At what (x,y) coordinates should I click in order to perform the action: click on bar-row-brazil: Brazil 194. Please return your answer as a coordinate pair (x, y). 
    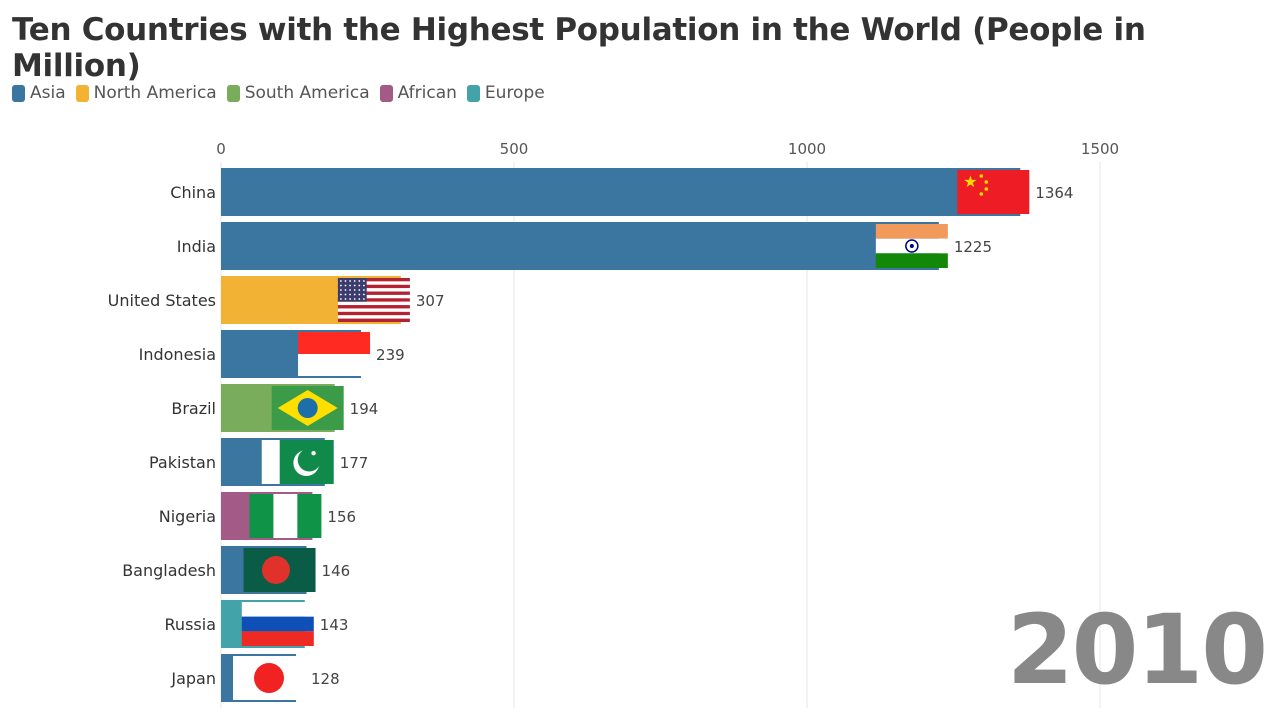
    Looking at the image, I should click on (274, 408).